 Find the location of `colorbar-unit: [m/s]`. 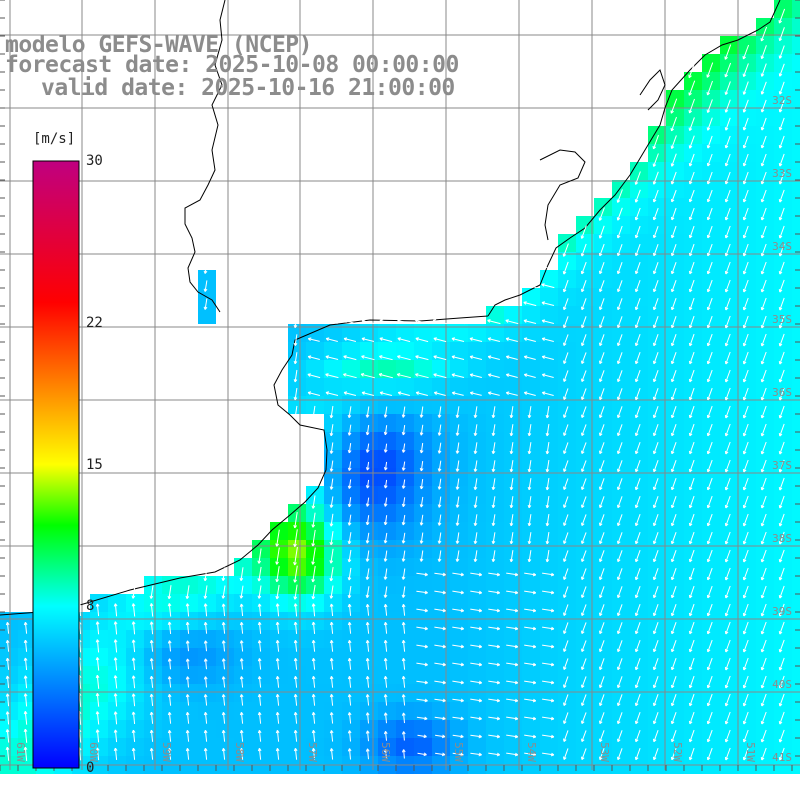

colorbar-unit: [m/s] is located at coordinates (54, 139).